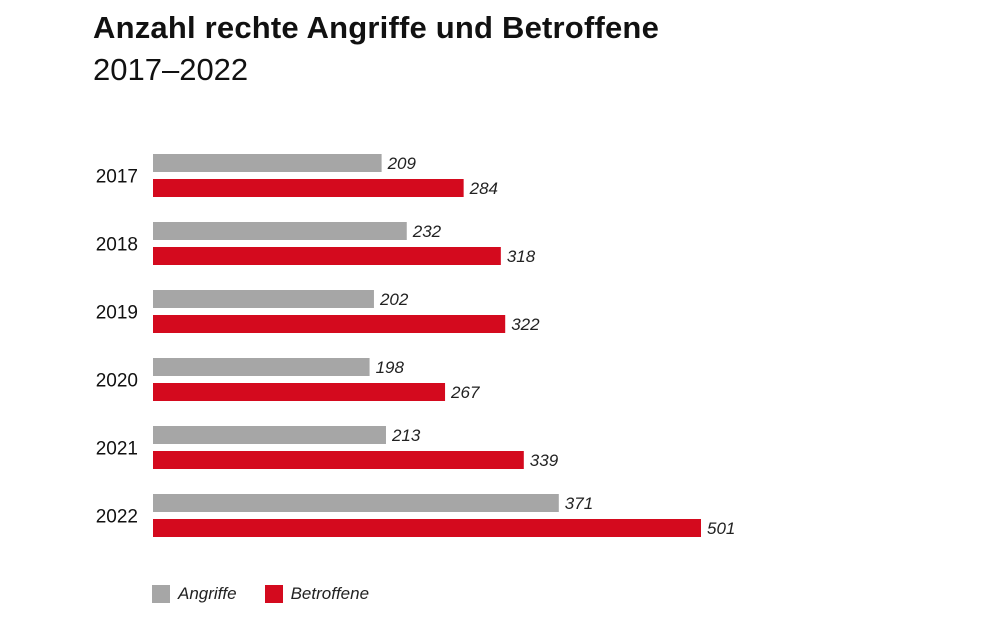 The height and width of the screenshot is (622, 999). What do you see at coordinates (117, 517) in the screenshot?
I see `year-label-2022: 2022` at bounding box center [117, 517].